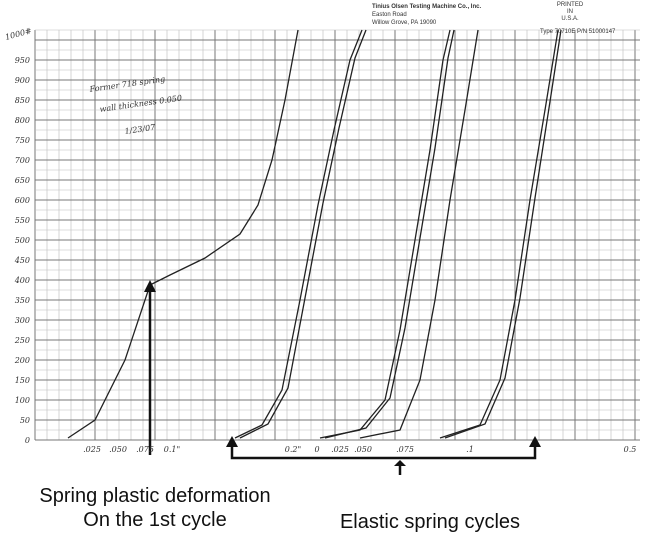 This screenshot has width=648, height=544. What do you see at coordinates (570, 12) in the screenshot?
I see `printed: IN` at bounding box center [570, 12].